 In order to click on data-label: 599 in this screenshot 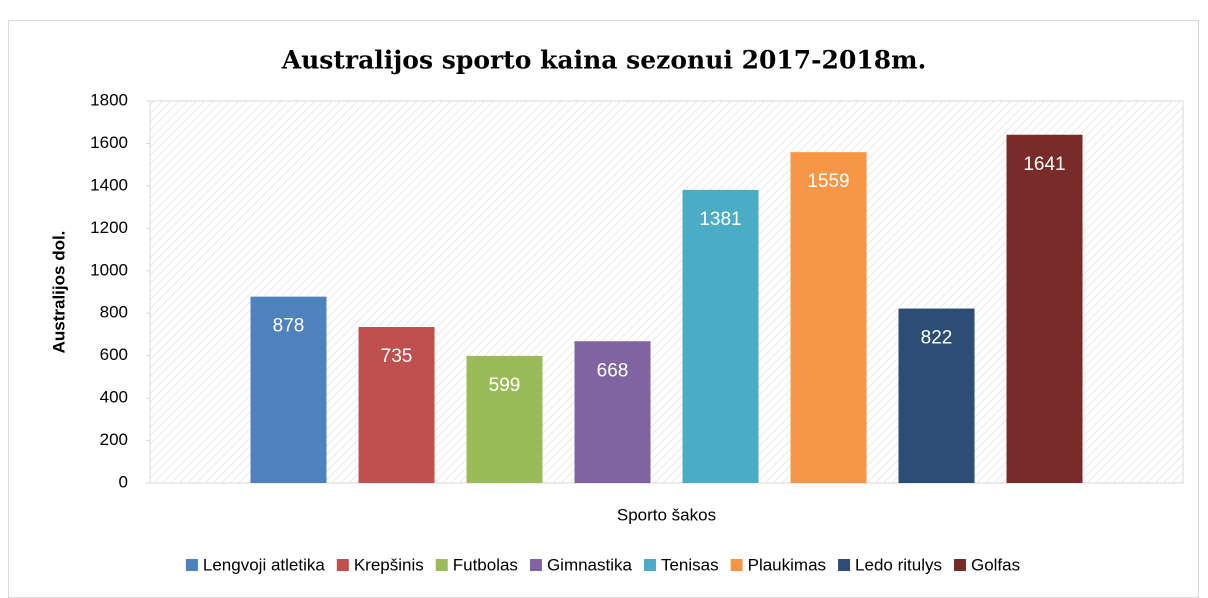, I will do `click(505, 385)`.